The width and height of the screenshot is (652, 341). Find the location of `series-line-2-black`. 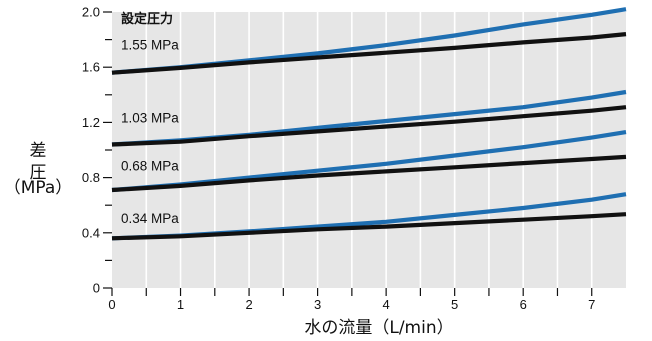

series-line-2-black is located at coordinates (369, 53).